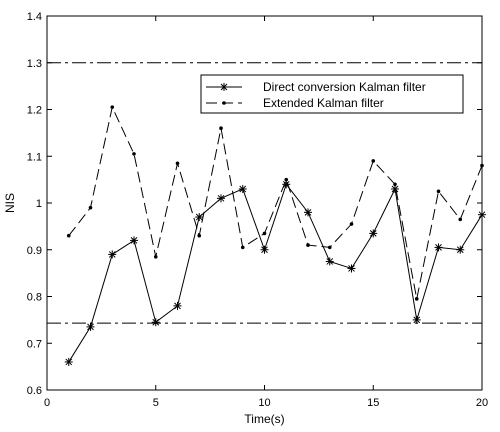 The width and height of the screenshot is (500, 432). I want to click on y-tick-label: 0.7, so click(34, 344).